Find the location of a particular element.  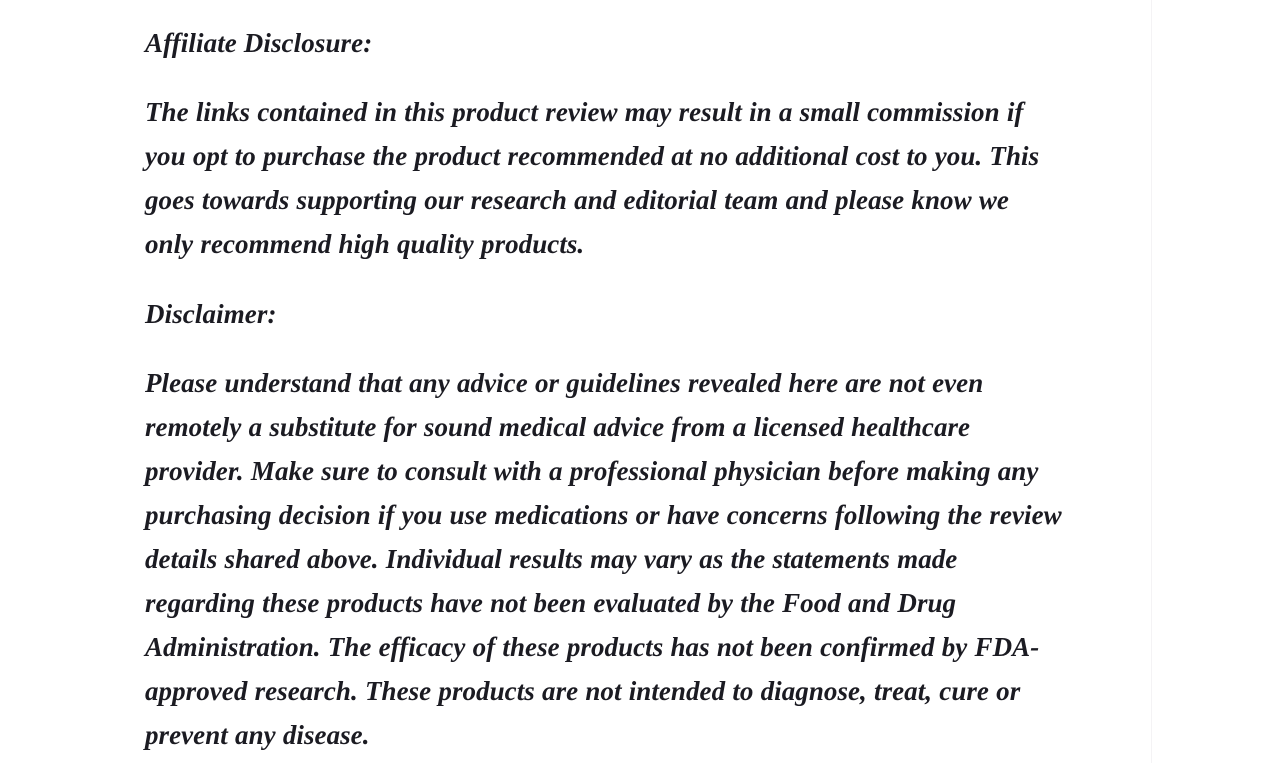

disclaimer-heading: Disclaimer: is located at coordinates (211, 314).